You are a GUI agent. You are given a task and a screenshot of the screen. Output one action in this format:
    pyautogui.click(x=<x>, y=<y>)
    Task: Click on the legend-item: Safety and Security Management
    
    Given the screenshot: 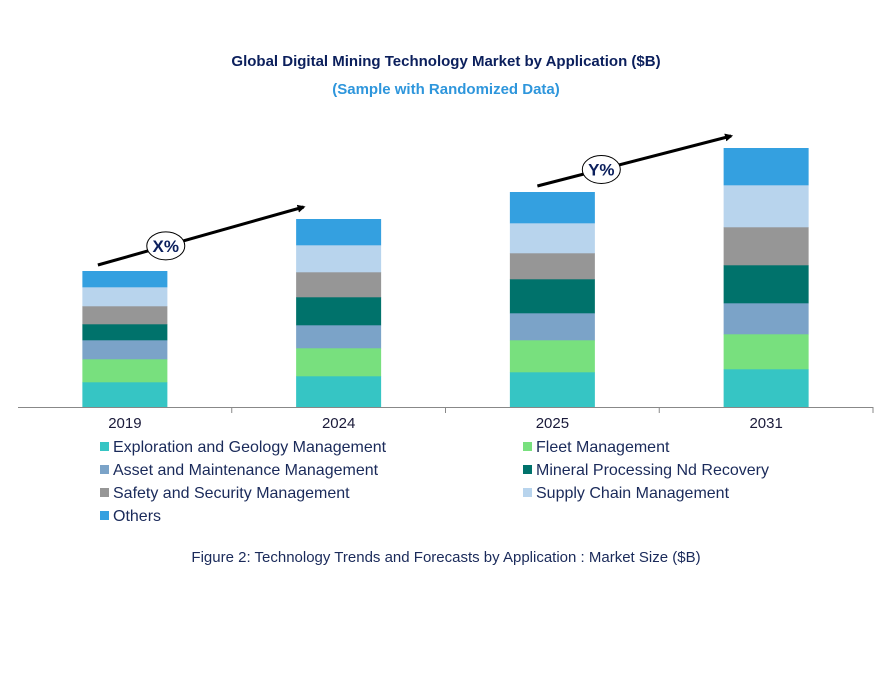 What is the action you would take?
    pyautogui.click(x=225, y=494)
    